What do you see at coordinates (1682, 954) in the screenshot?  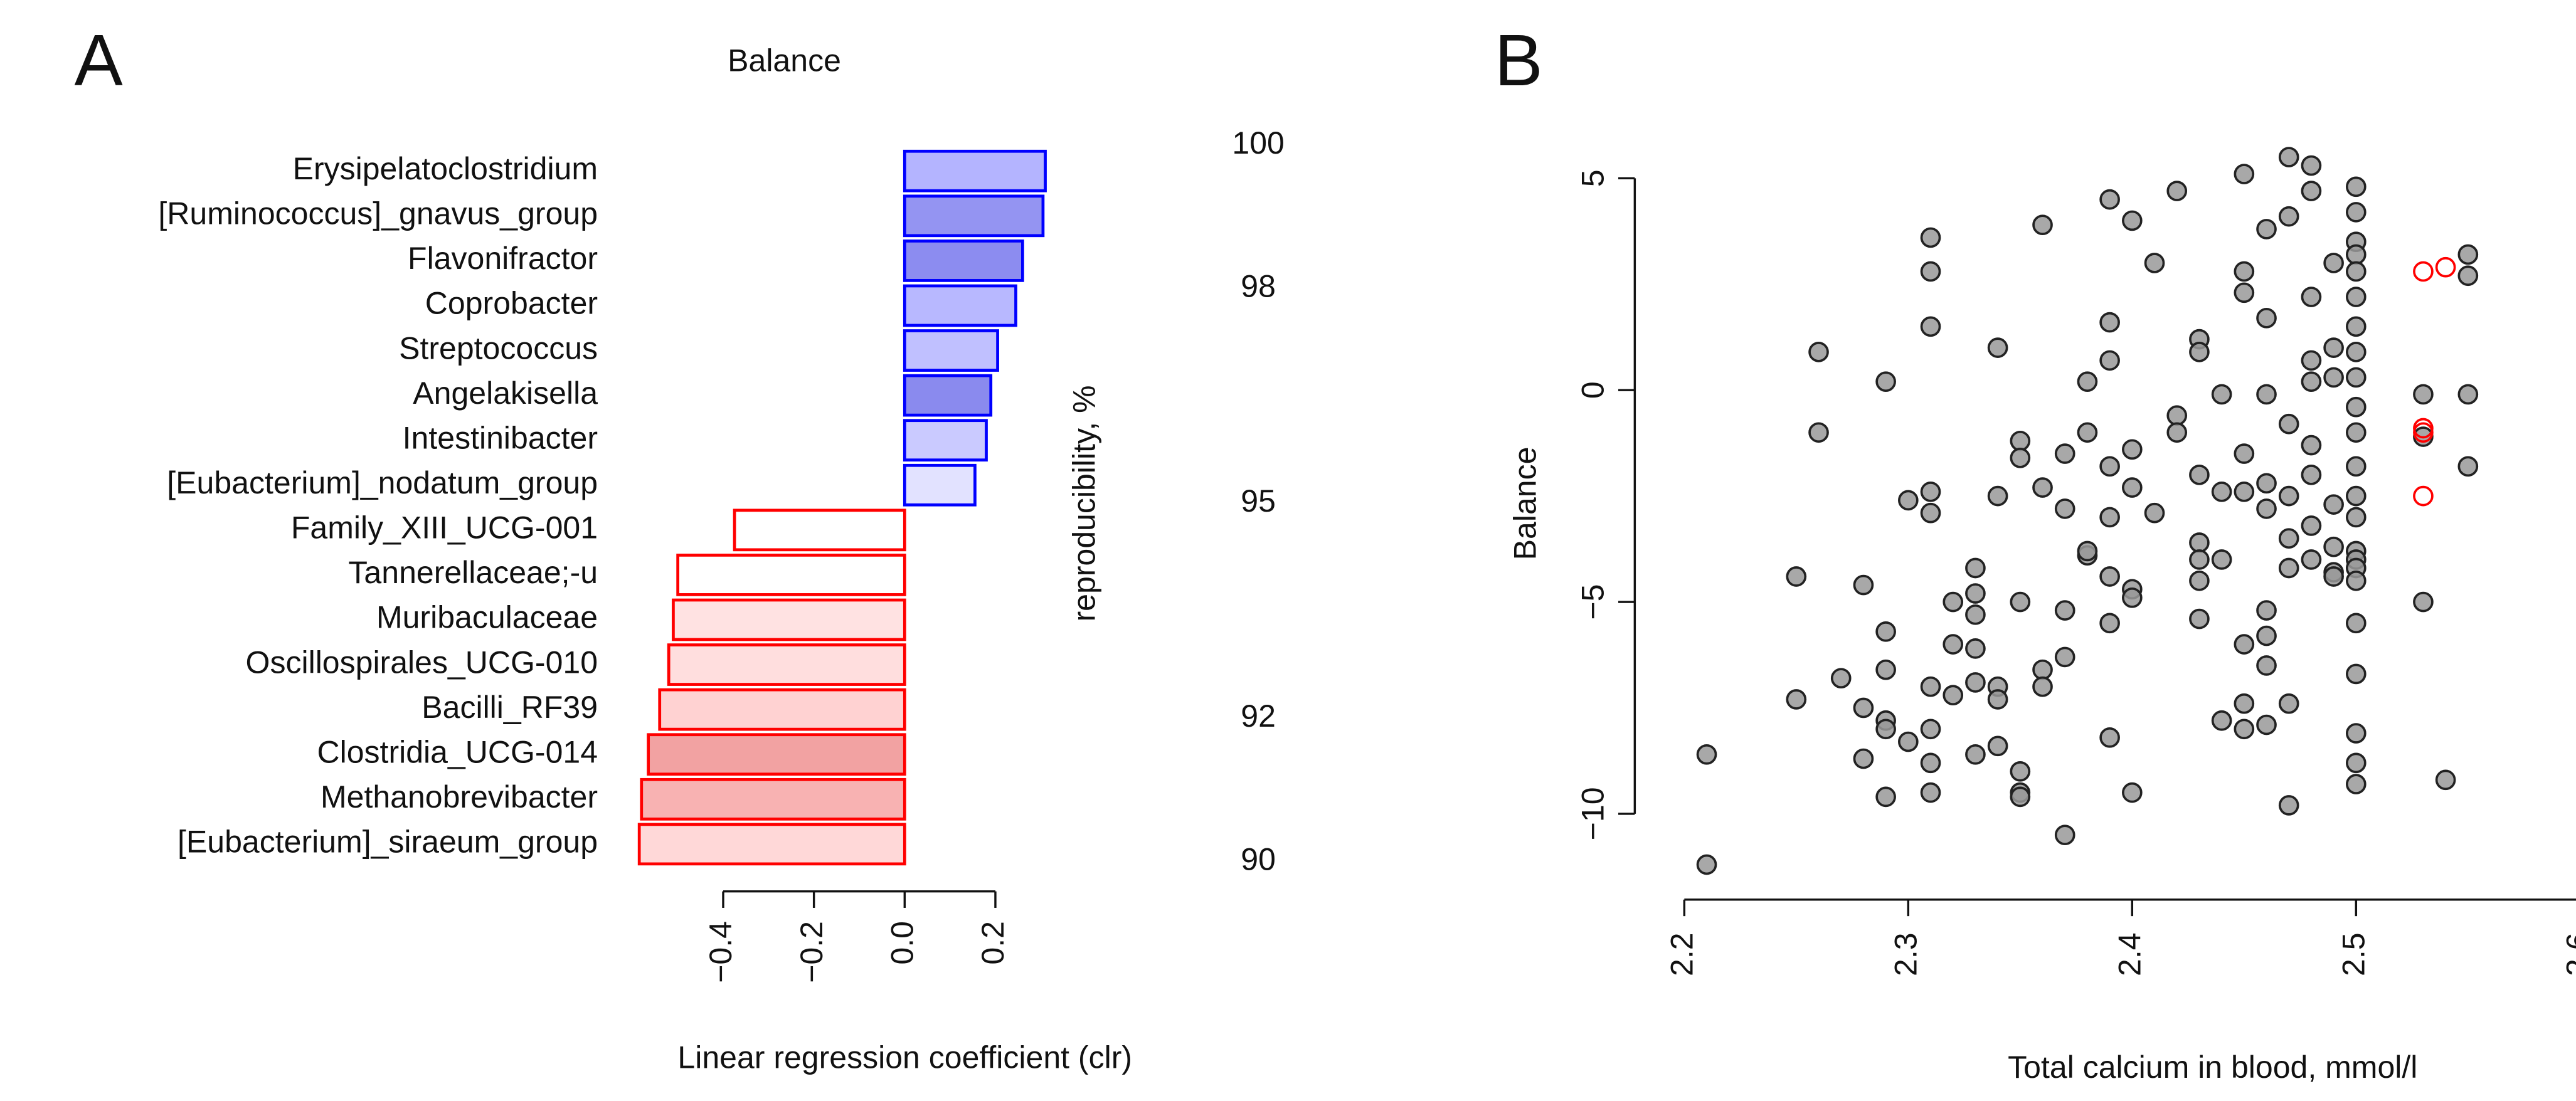 I see `x-tick-label: 2.2` at bounding box center [1682, 954].